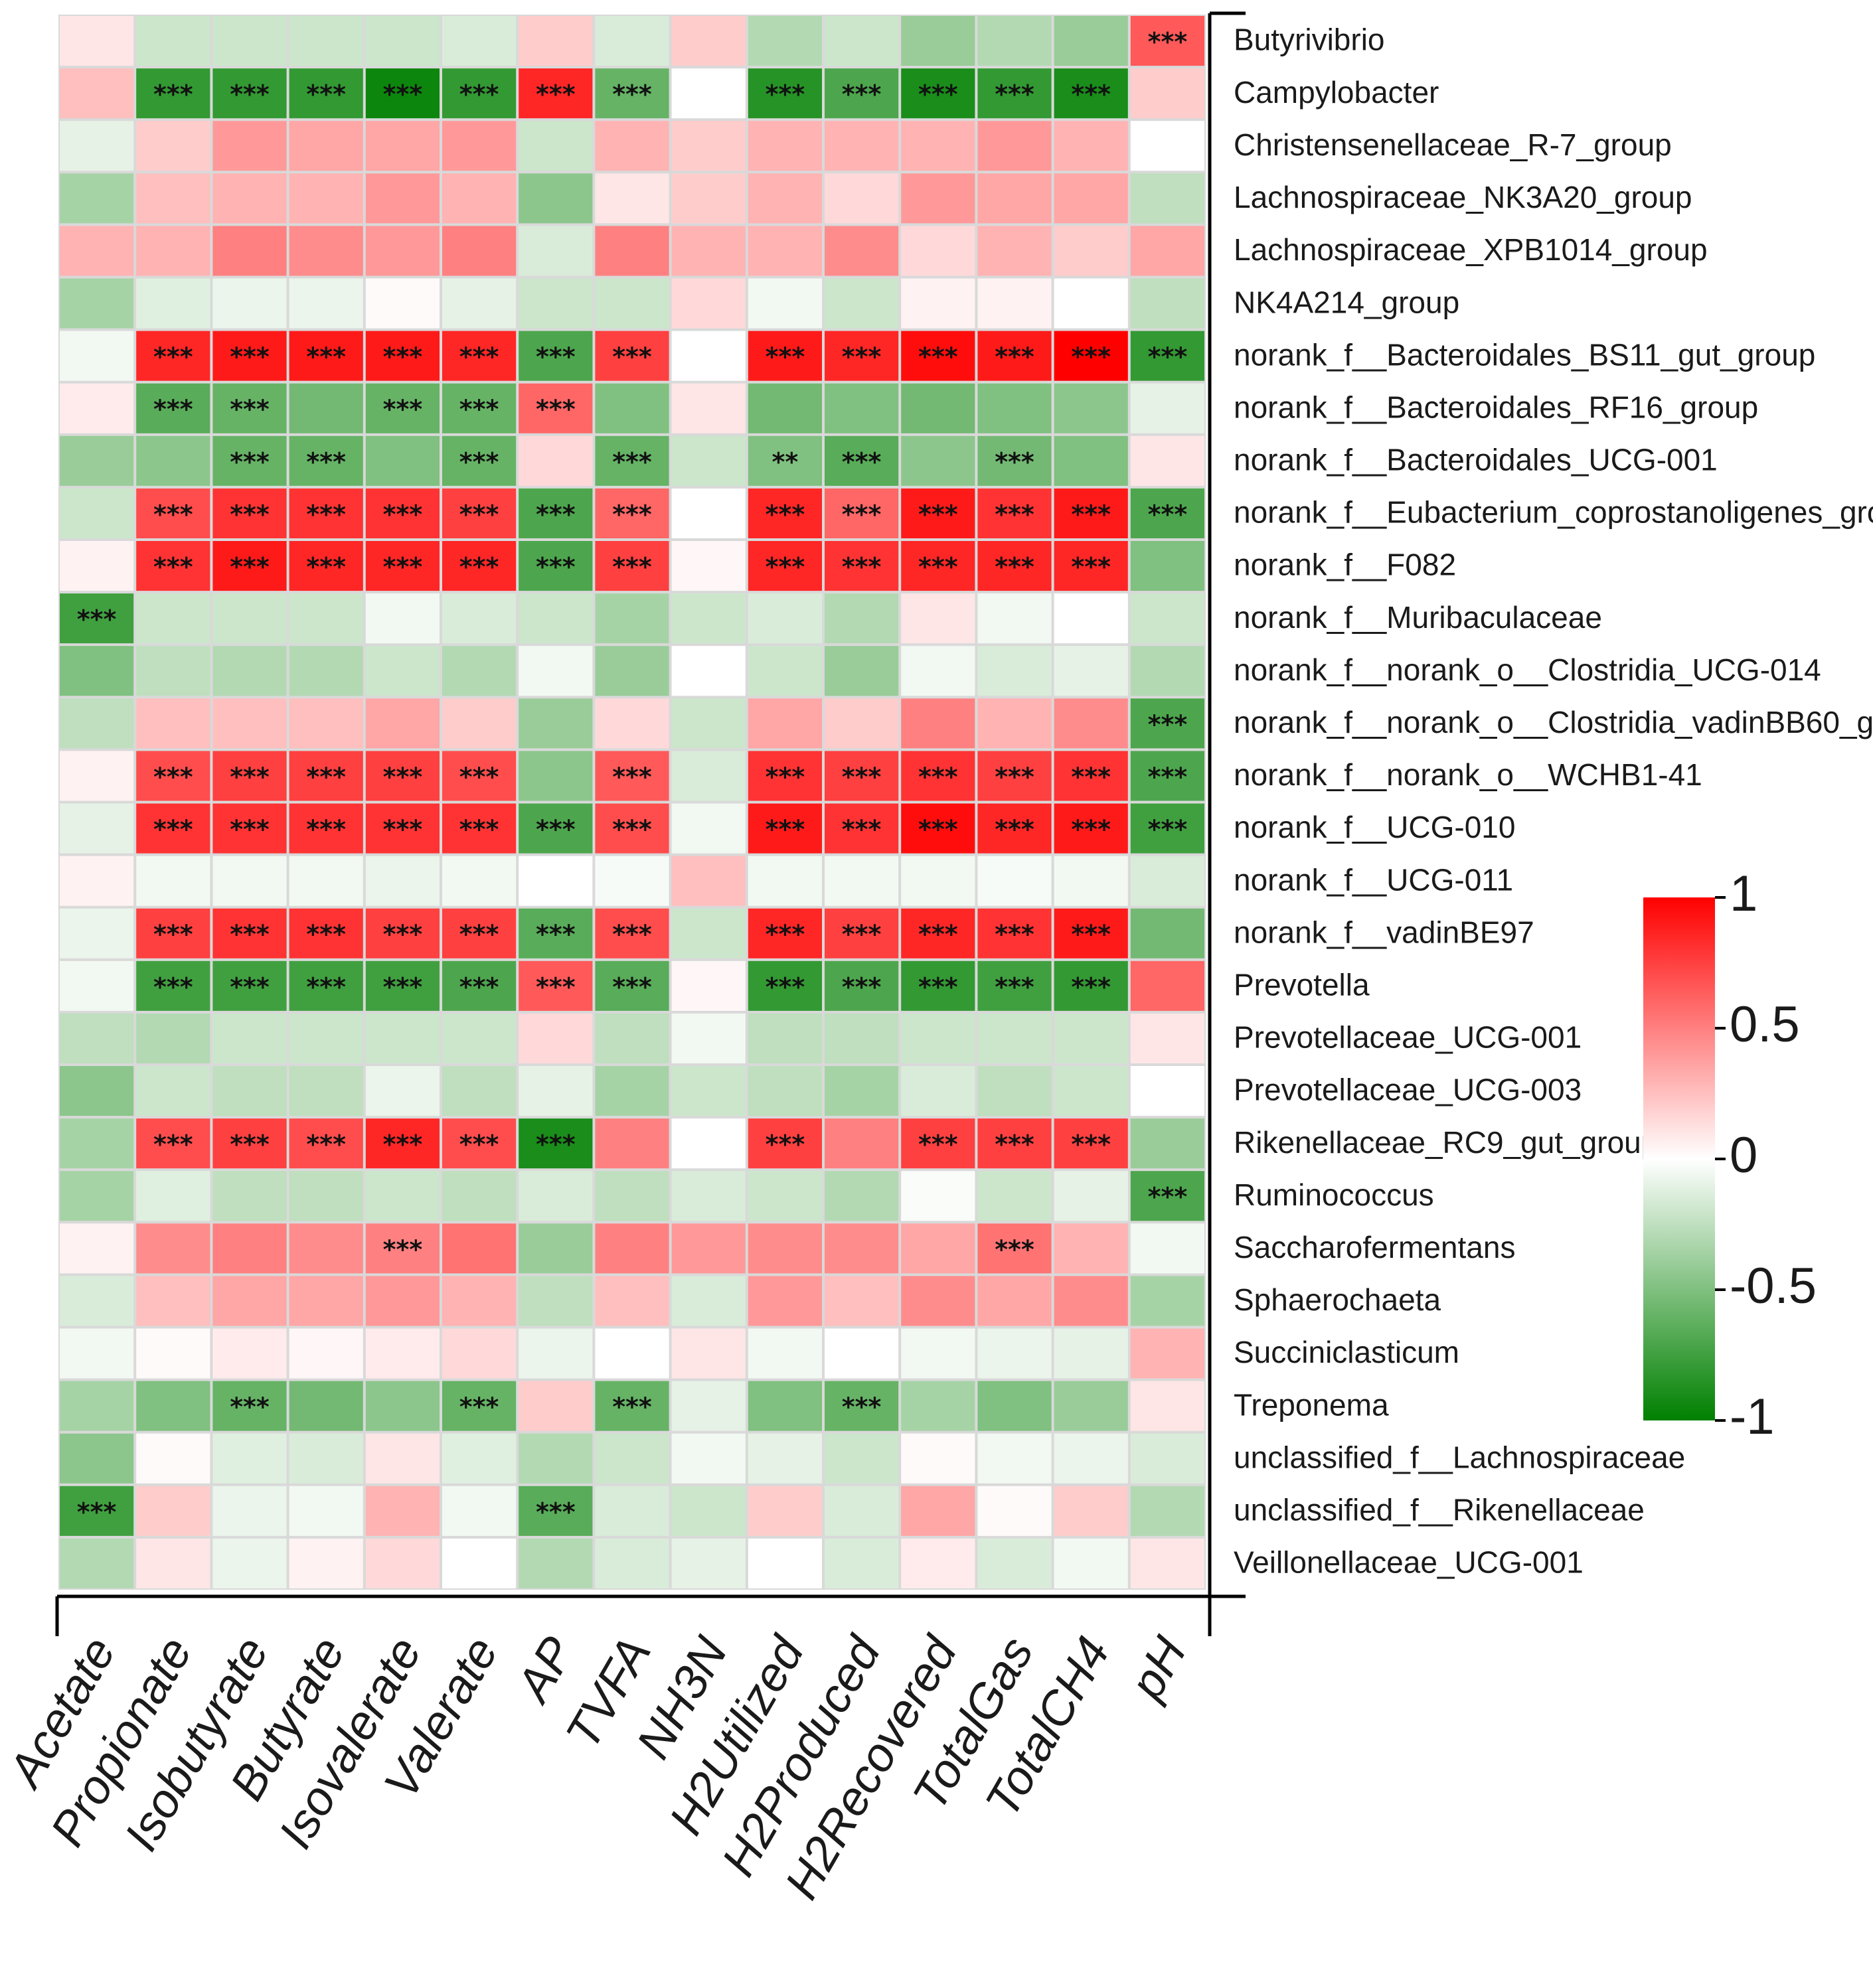  Describe the element at coordinates (1418, 617) in the screenshot. I see `row-label: norank_f__Muribaculaceae` at that location.